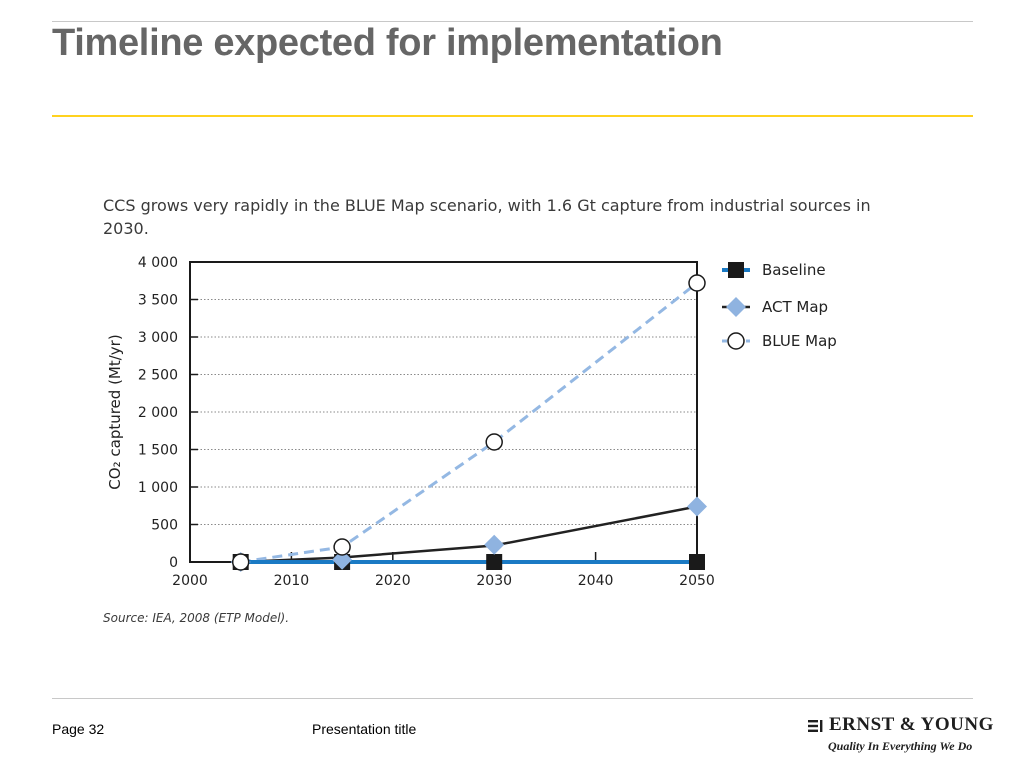 This screenshot has width=1024, height=768. What do you see at coordinates (196, 618) in the screenshot?
I see `chart-source: Source: IEA, 2008 (ETP Model).` at bounding box center [196, 618].